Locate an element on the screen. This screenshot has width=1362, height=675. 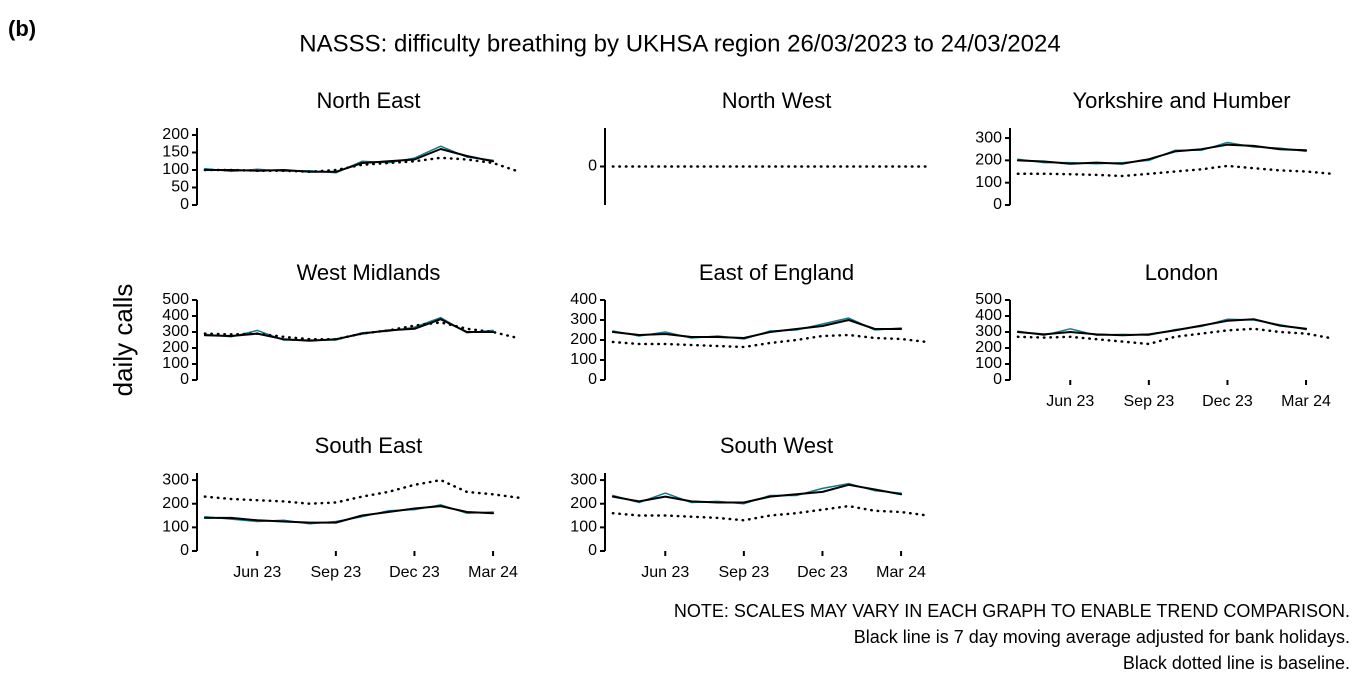
note: Black dotted line is baseline. is located at coordinates (1236, 663).